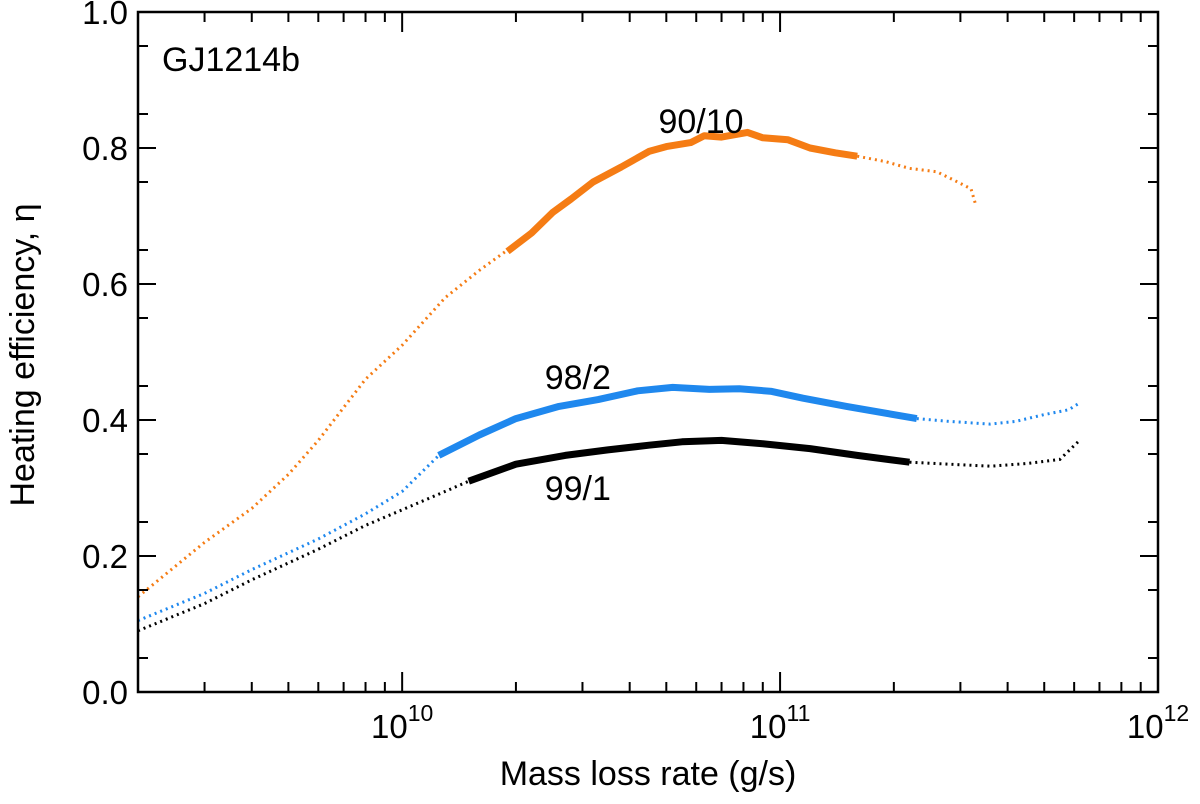 This screenshot has height=804, width=1200. Describe the element at coordinates (700, 122) in the screenshot. I see `series-label-90-10: 90/10` at that location.